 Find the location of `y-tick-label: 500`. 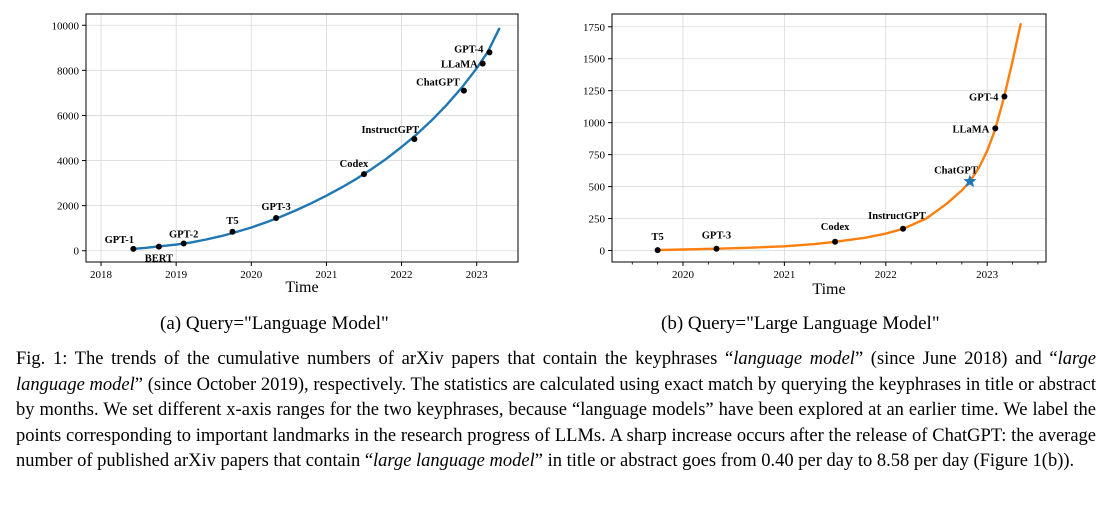

y-tick-label: 500 is located at coordinates (597, 188).